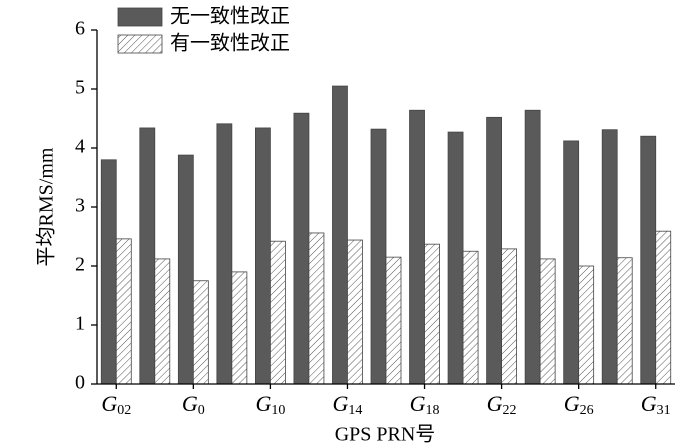 The image size is (700, 448). What do you see at coordinates (502, 404) in the screenshot?
I see `x-tick-label: G22` at bounding box center [502, 404].